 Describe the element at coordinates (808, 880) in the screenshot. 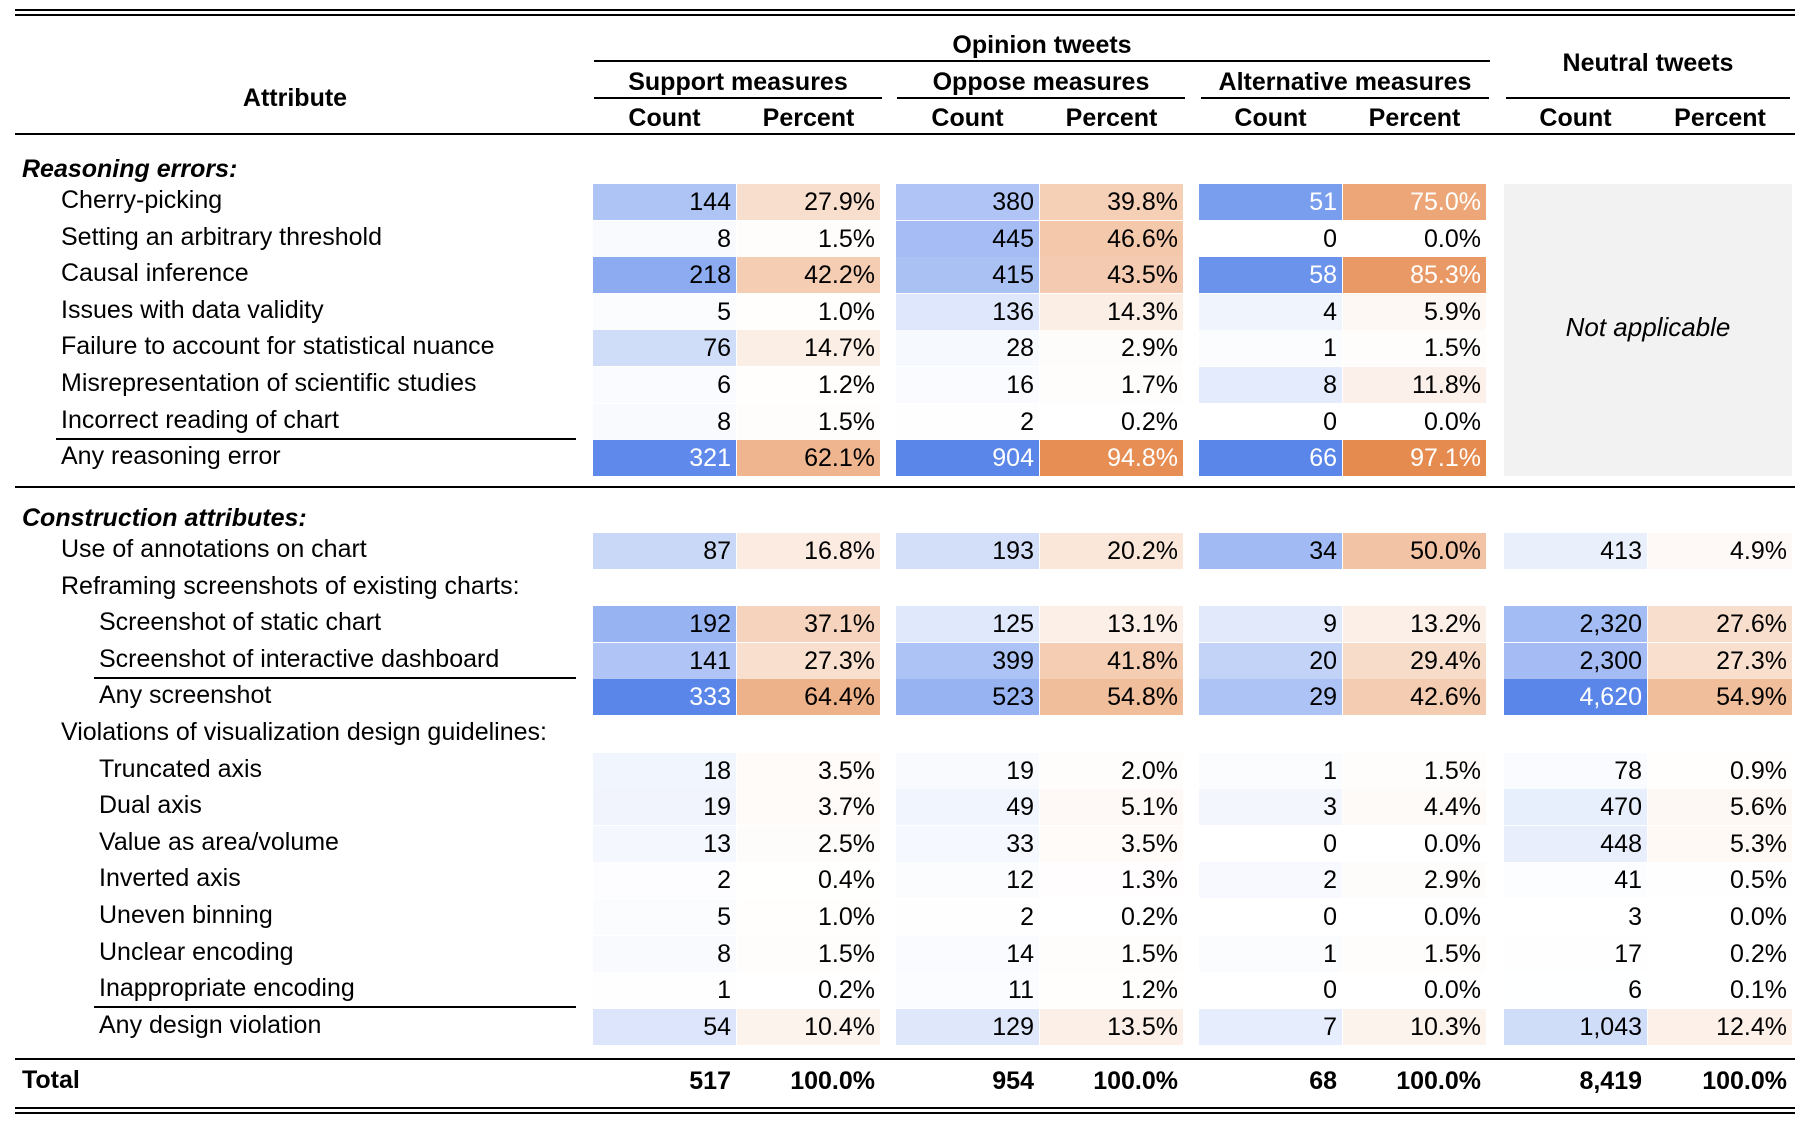

I see `percent-cell: 0.4%` at that location.